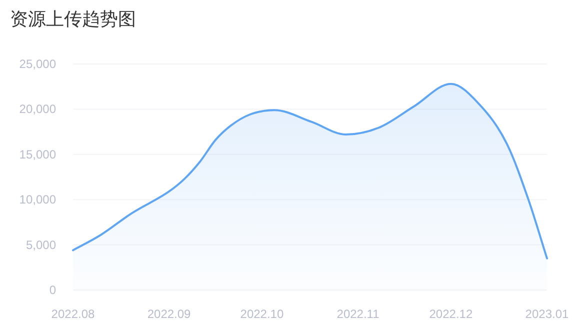 Image resolution: width=580 pixels, height=321 pixels. What do you see at coordinates (73, 19) in the screenshot?
I see `title: 资源上传趋势图` at bounding box center [73, 19].